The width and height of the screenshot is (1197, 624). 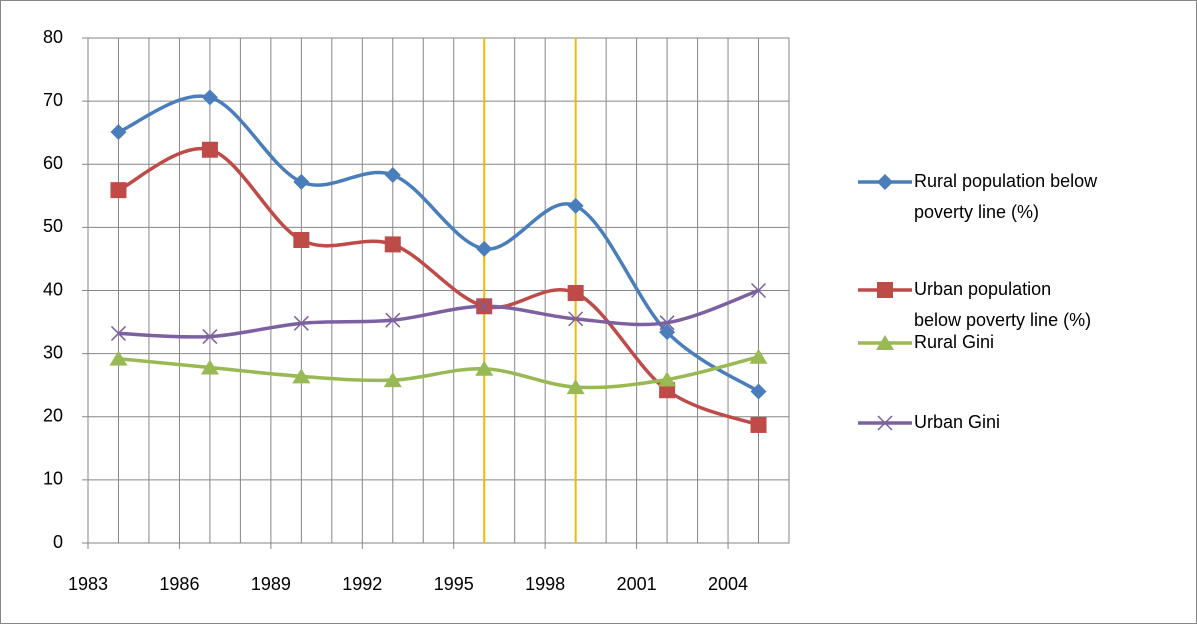 What do you see at coordinates (88, 584) in the screenshot?
I see `x-tick-label: 1983` at bounding box center [88, 584].